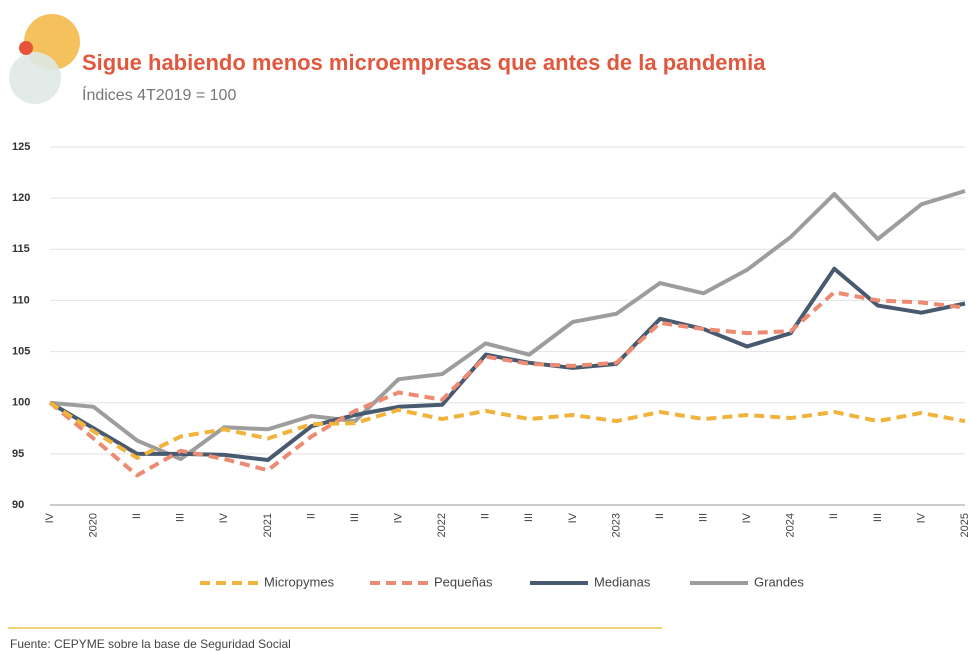 This screenshot has height=651, width=972. What do you see at coordinates (21, 147) in the screenshot?
I see `y-tick-label: 125` at bounding box center [21, 147].